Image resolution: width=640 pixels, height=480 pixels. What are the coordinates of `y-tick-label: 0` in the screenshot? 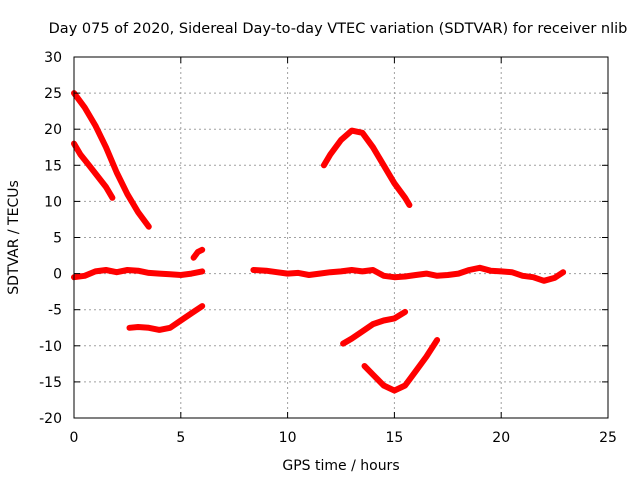 It's located at (57, 275).